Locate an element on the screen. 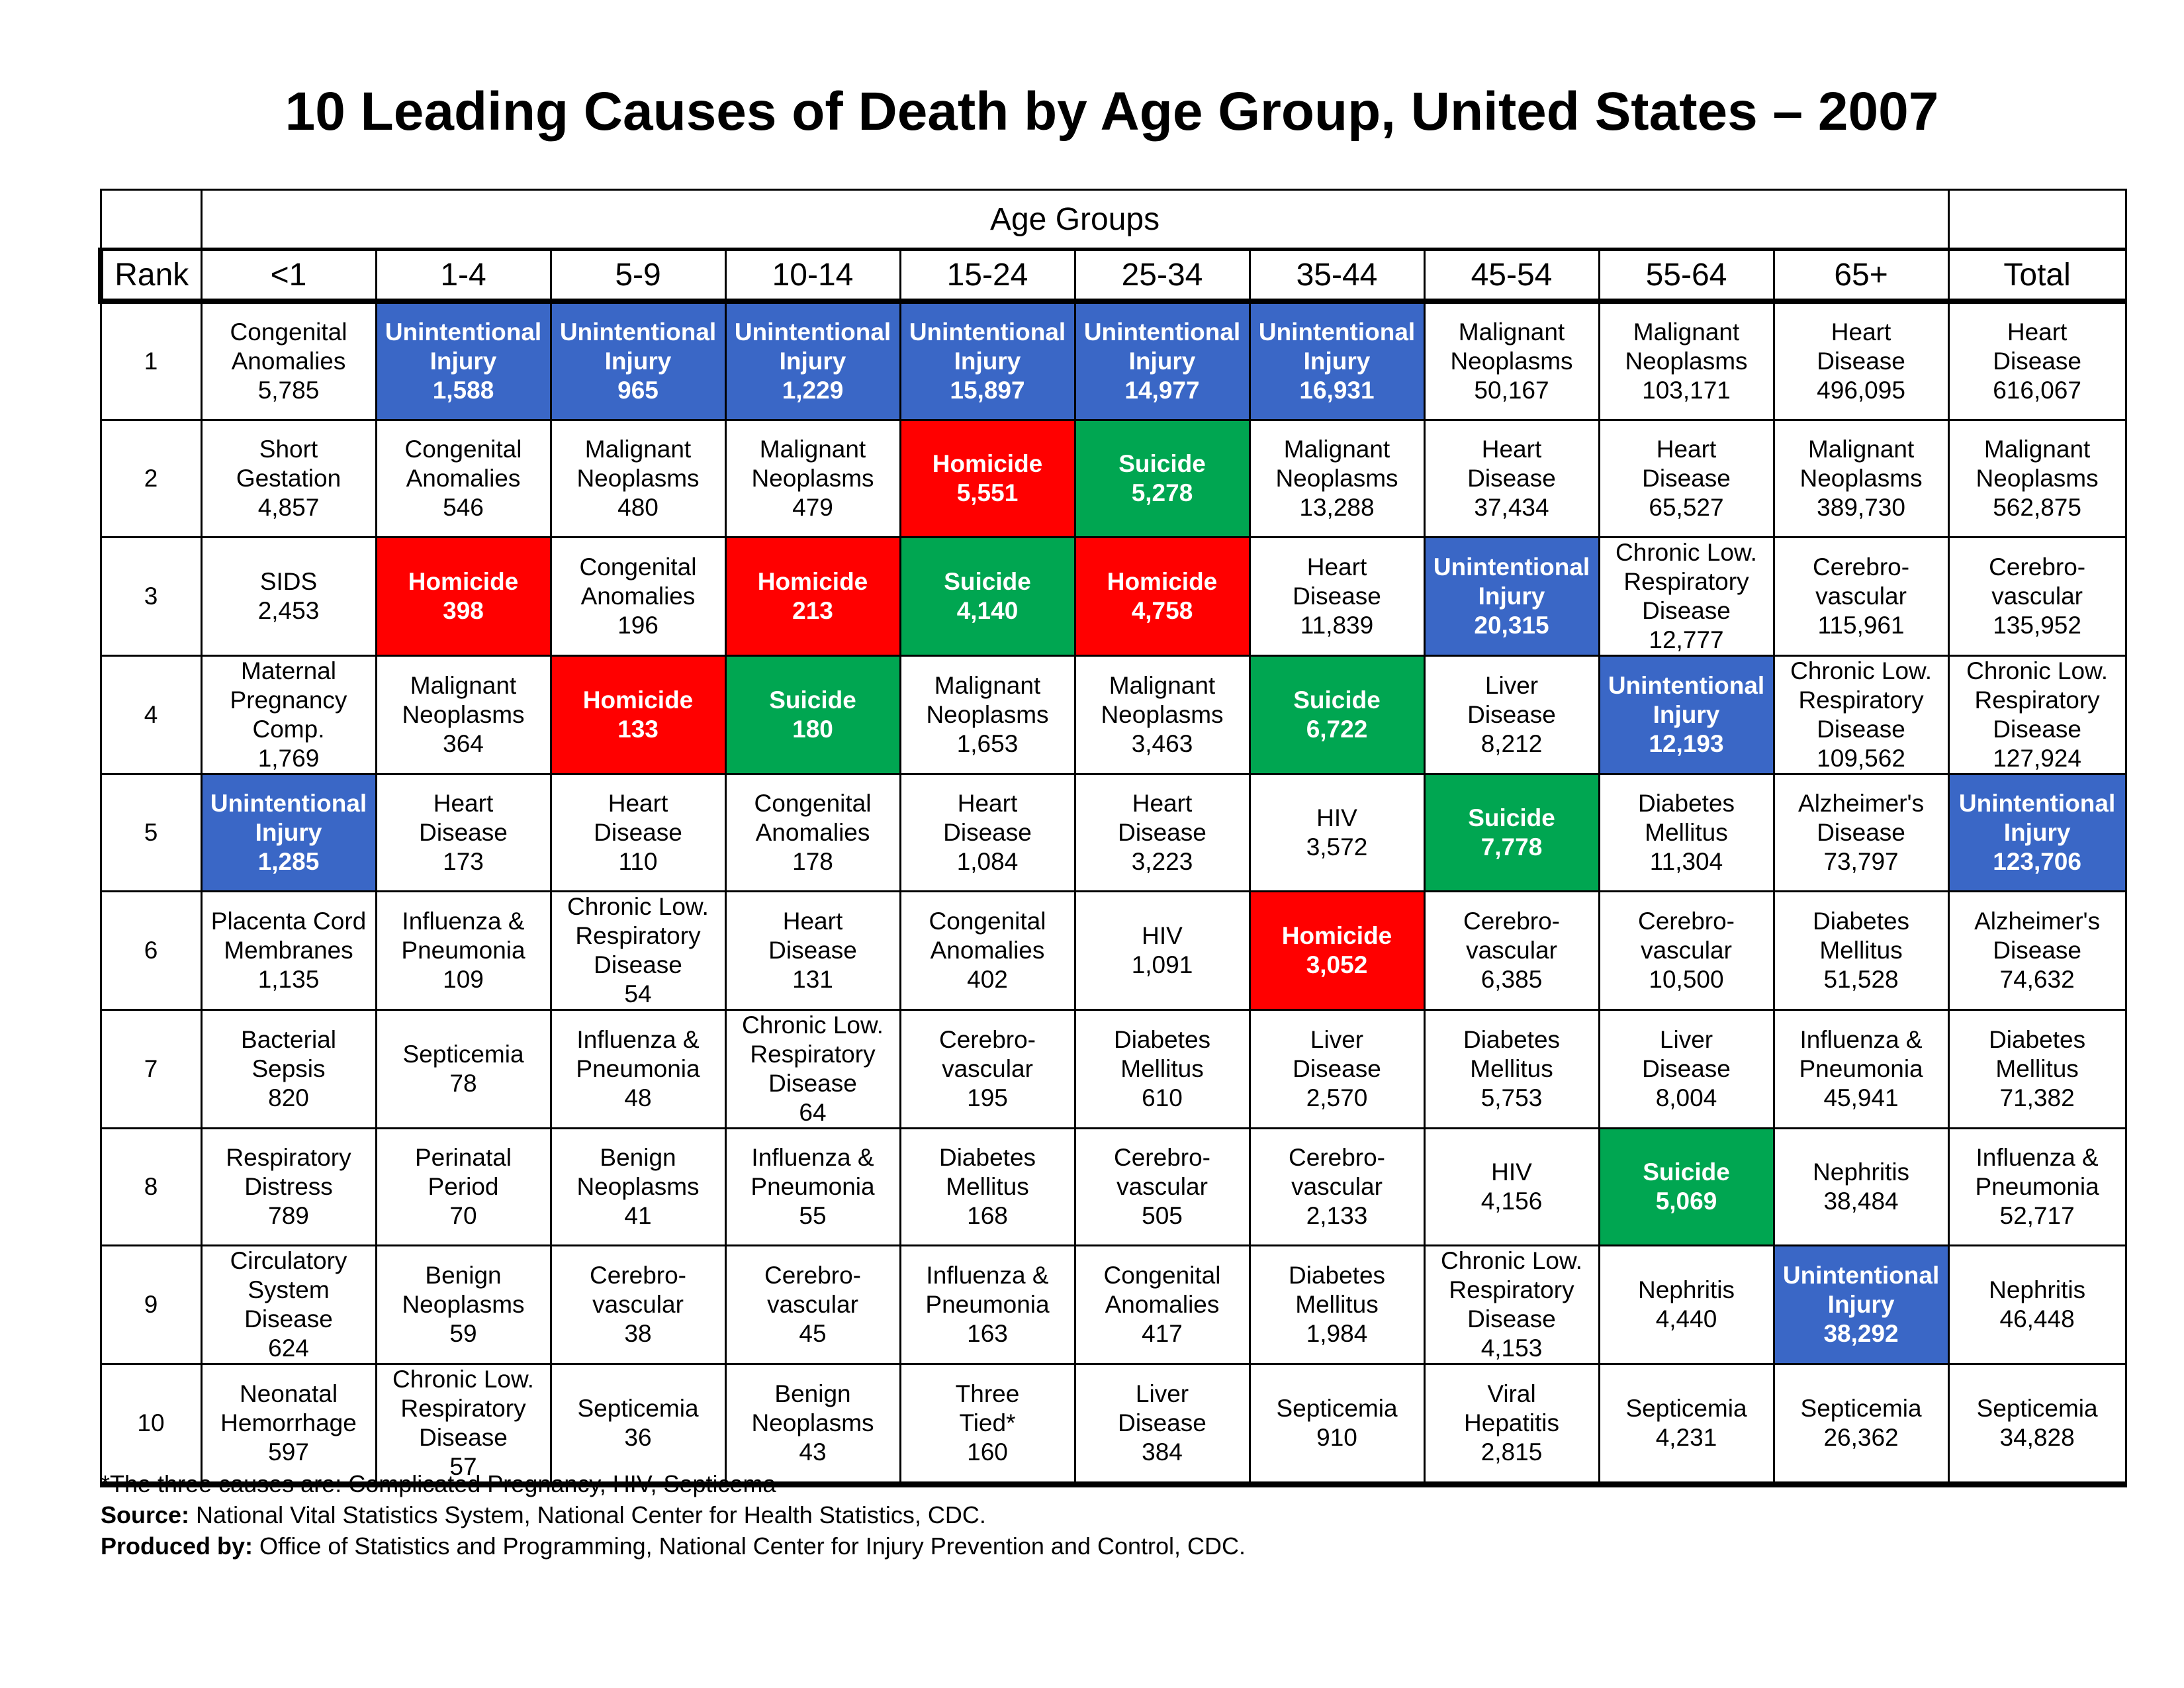  cause-cell: Cerebro- vascular 10,500 is located at coordinates (1686, 950).